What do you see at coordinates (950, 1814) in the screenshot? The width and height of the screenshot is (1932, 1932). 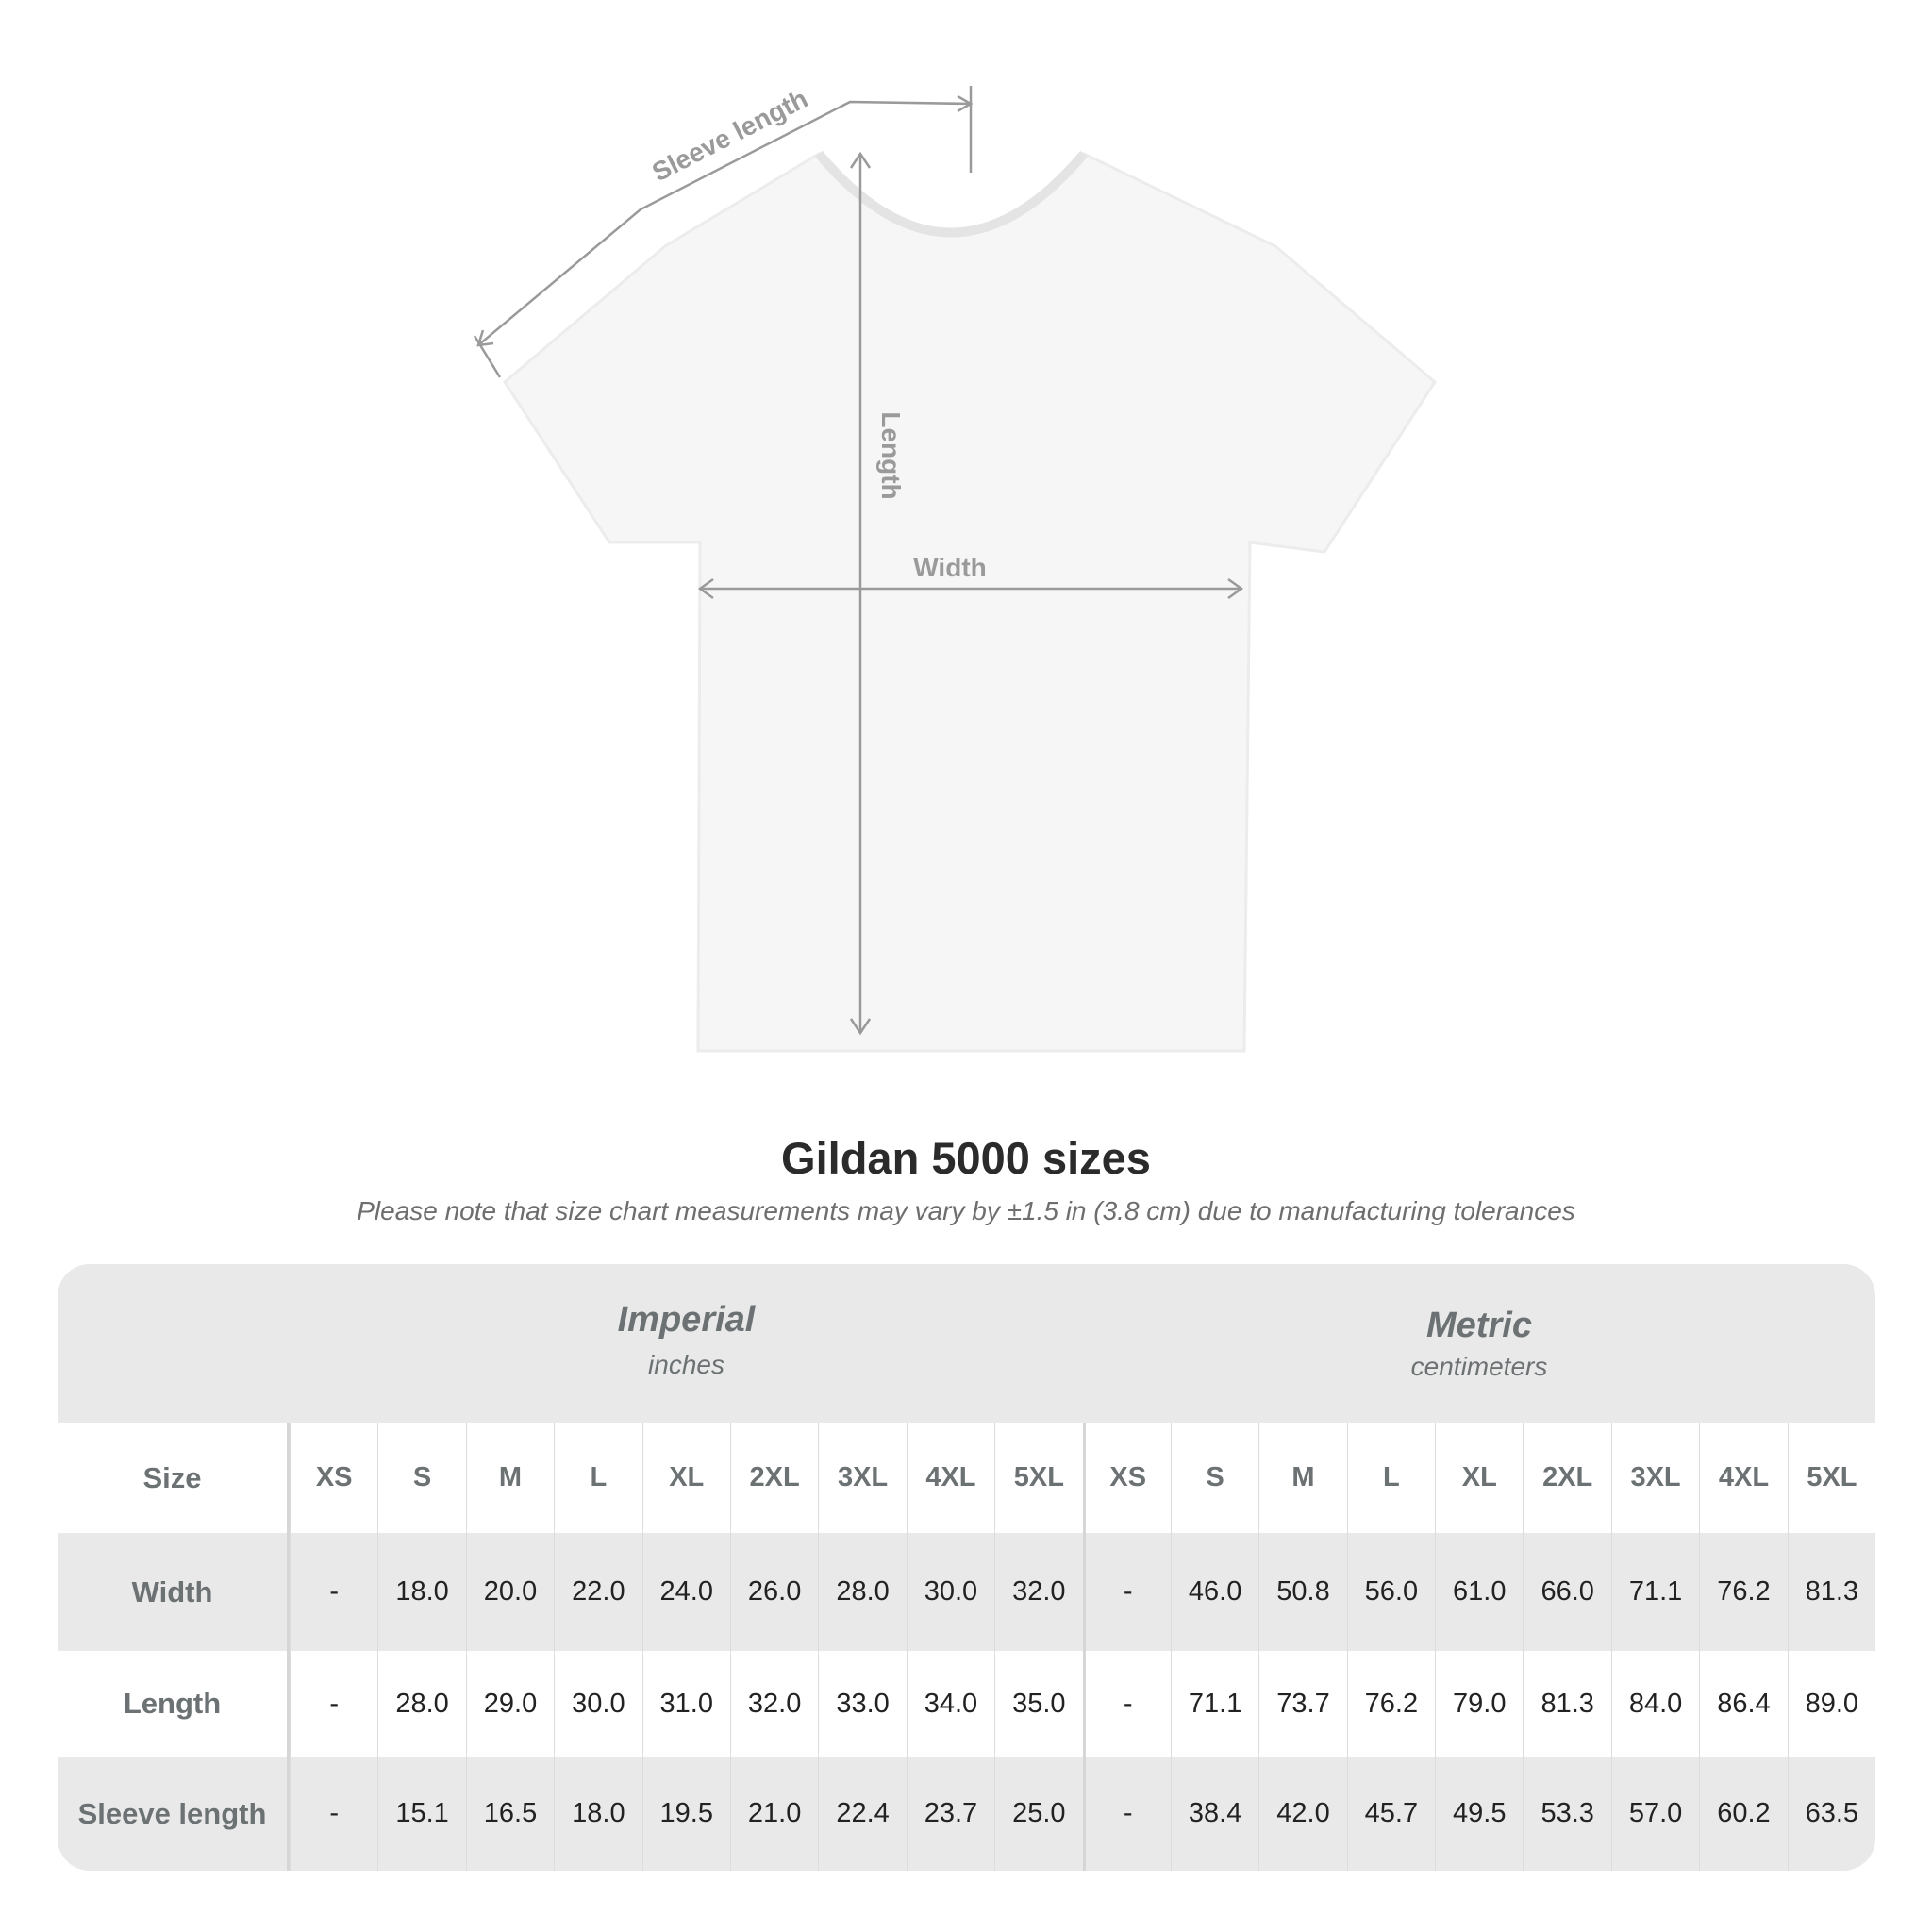 I see `table-cell: 23.7` at bounding box center [950, 1814].